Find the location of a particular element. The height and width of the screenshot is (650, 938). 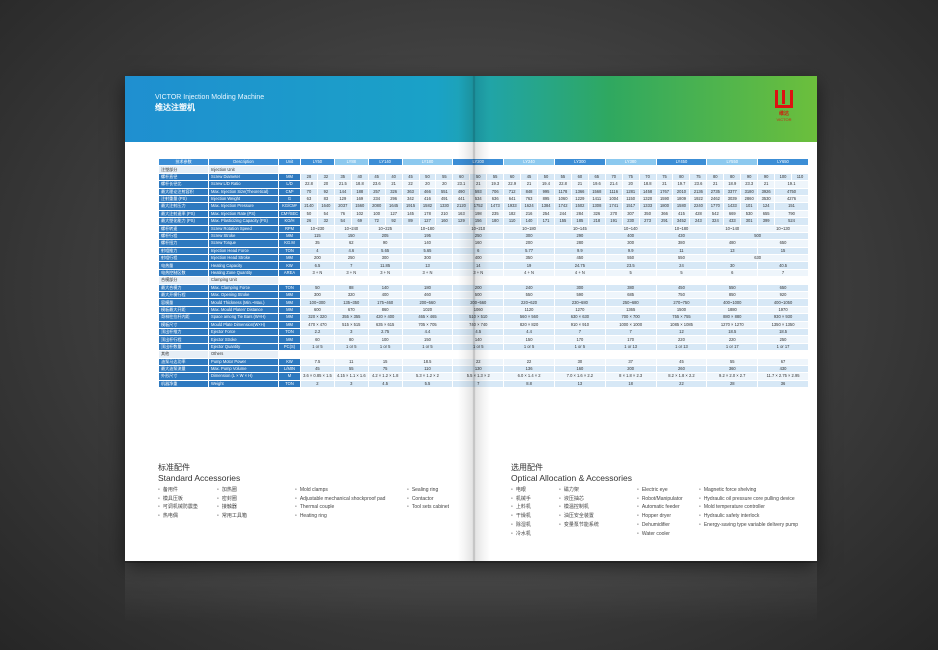

accessory-item: Robot/Manipulator is located at coordinates (660, 499).